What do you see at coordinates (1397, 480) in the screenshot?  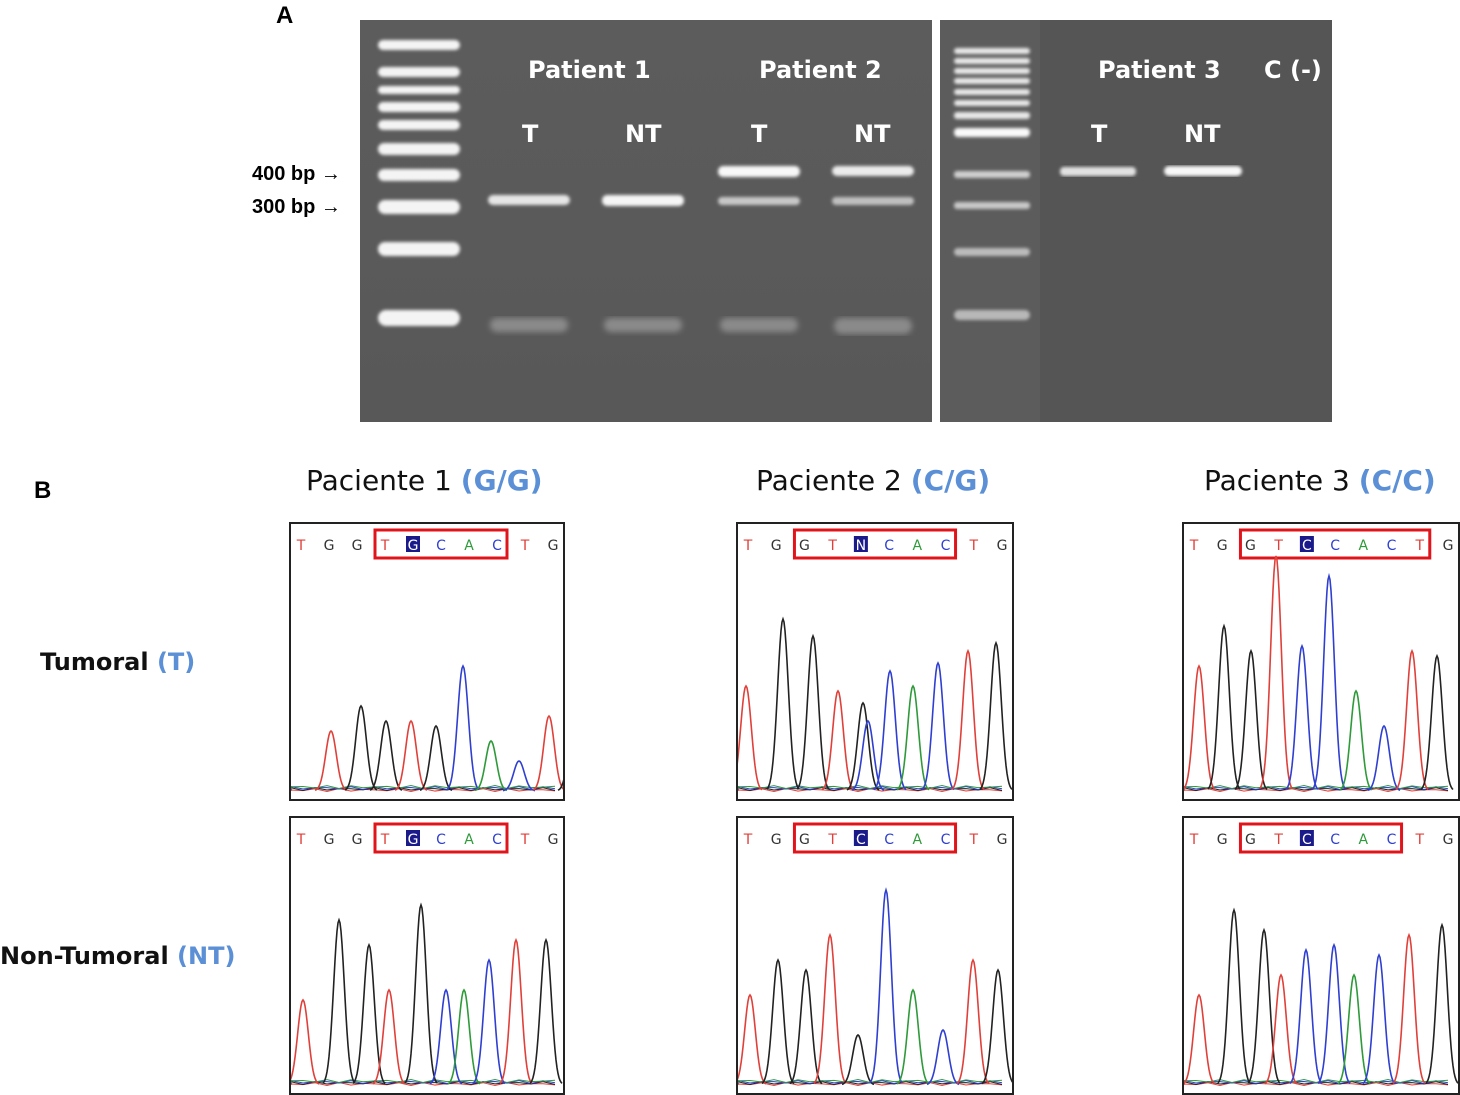 I see `paciente-3-genotype: (C/C)` at bounding box center [1397, 480].